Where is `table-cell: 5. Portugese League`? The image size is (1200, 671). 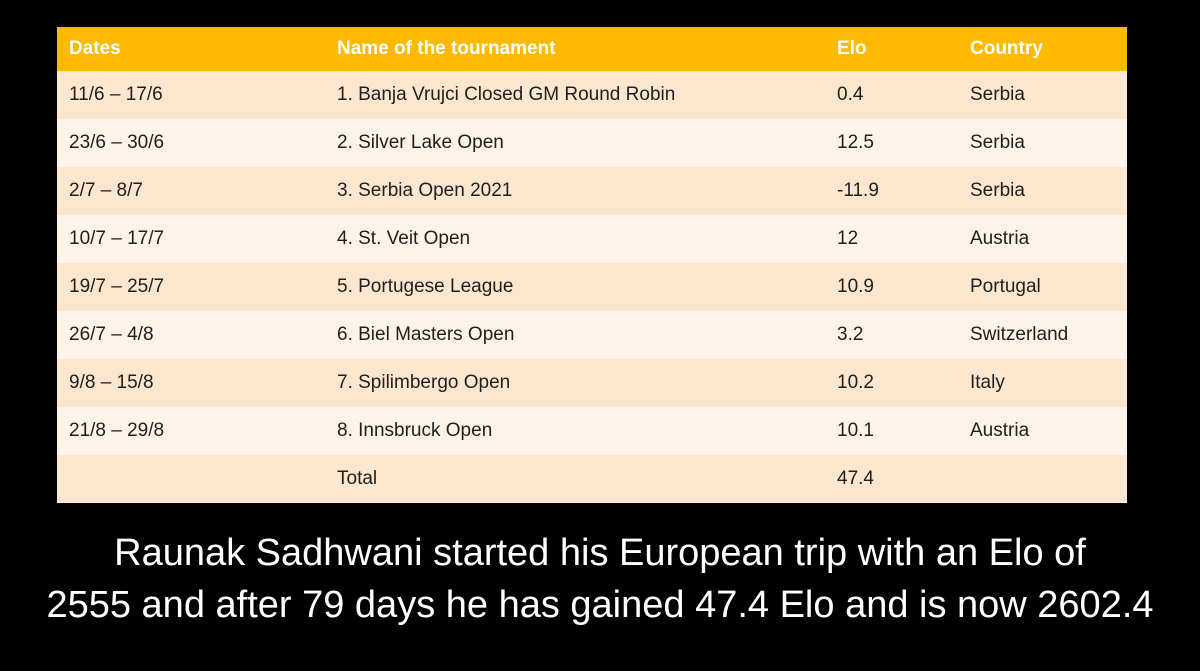
table-cell: 5. Portugese League is located at coordinates (575, 287).